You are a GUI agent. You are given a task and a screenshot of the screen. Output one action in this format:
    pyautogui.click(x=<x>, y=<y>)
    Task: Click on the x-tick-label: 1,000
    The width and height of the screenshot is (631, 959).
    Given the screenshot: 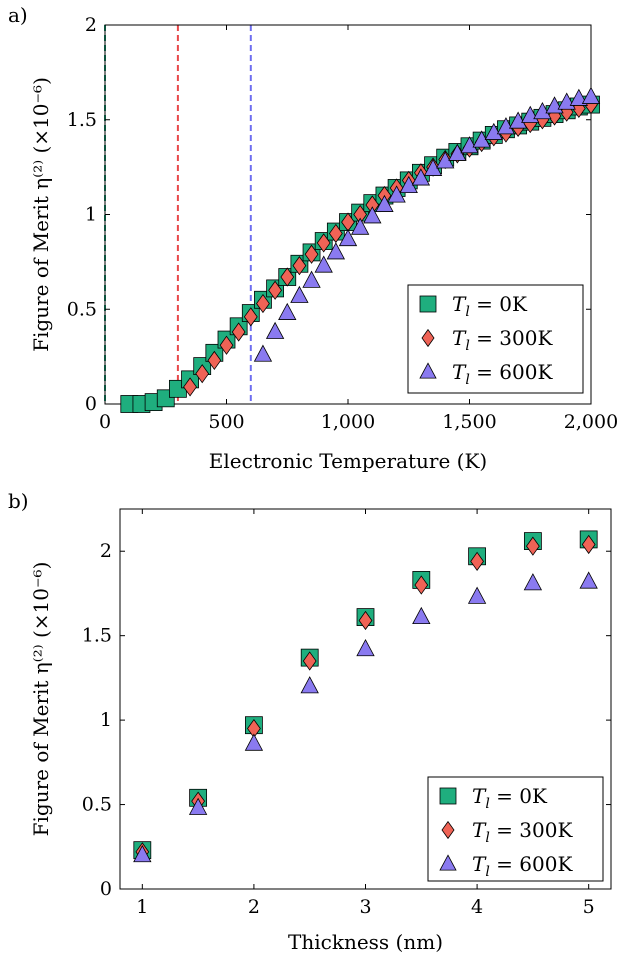 What is the action you would take?
    pyautogui.click(x=348, y=422)
    